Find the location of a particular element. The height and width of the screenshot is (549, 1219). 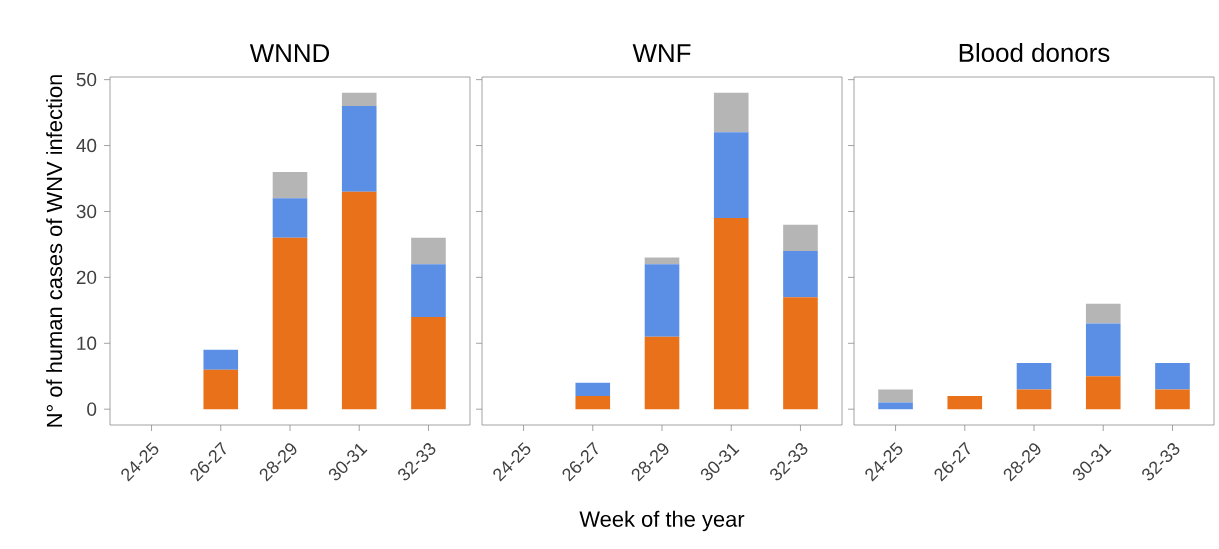

y-tick-label: 40 is located at coordinates (86, 145).